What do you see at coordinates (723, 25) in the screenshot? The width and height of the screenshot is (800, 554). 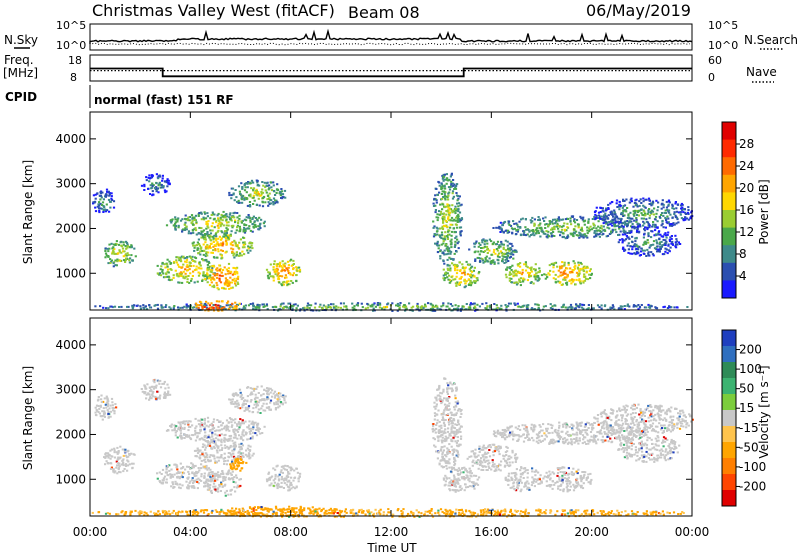 I see `nsearch-tick-top: 10^5` at bounding box center [723, 25].